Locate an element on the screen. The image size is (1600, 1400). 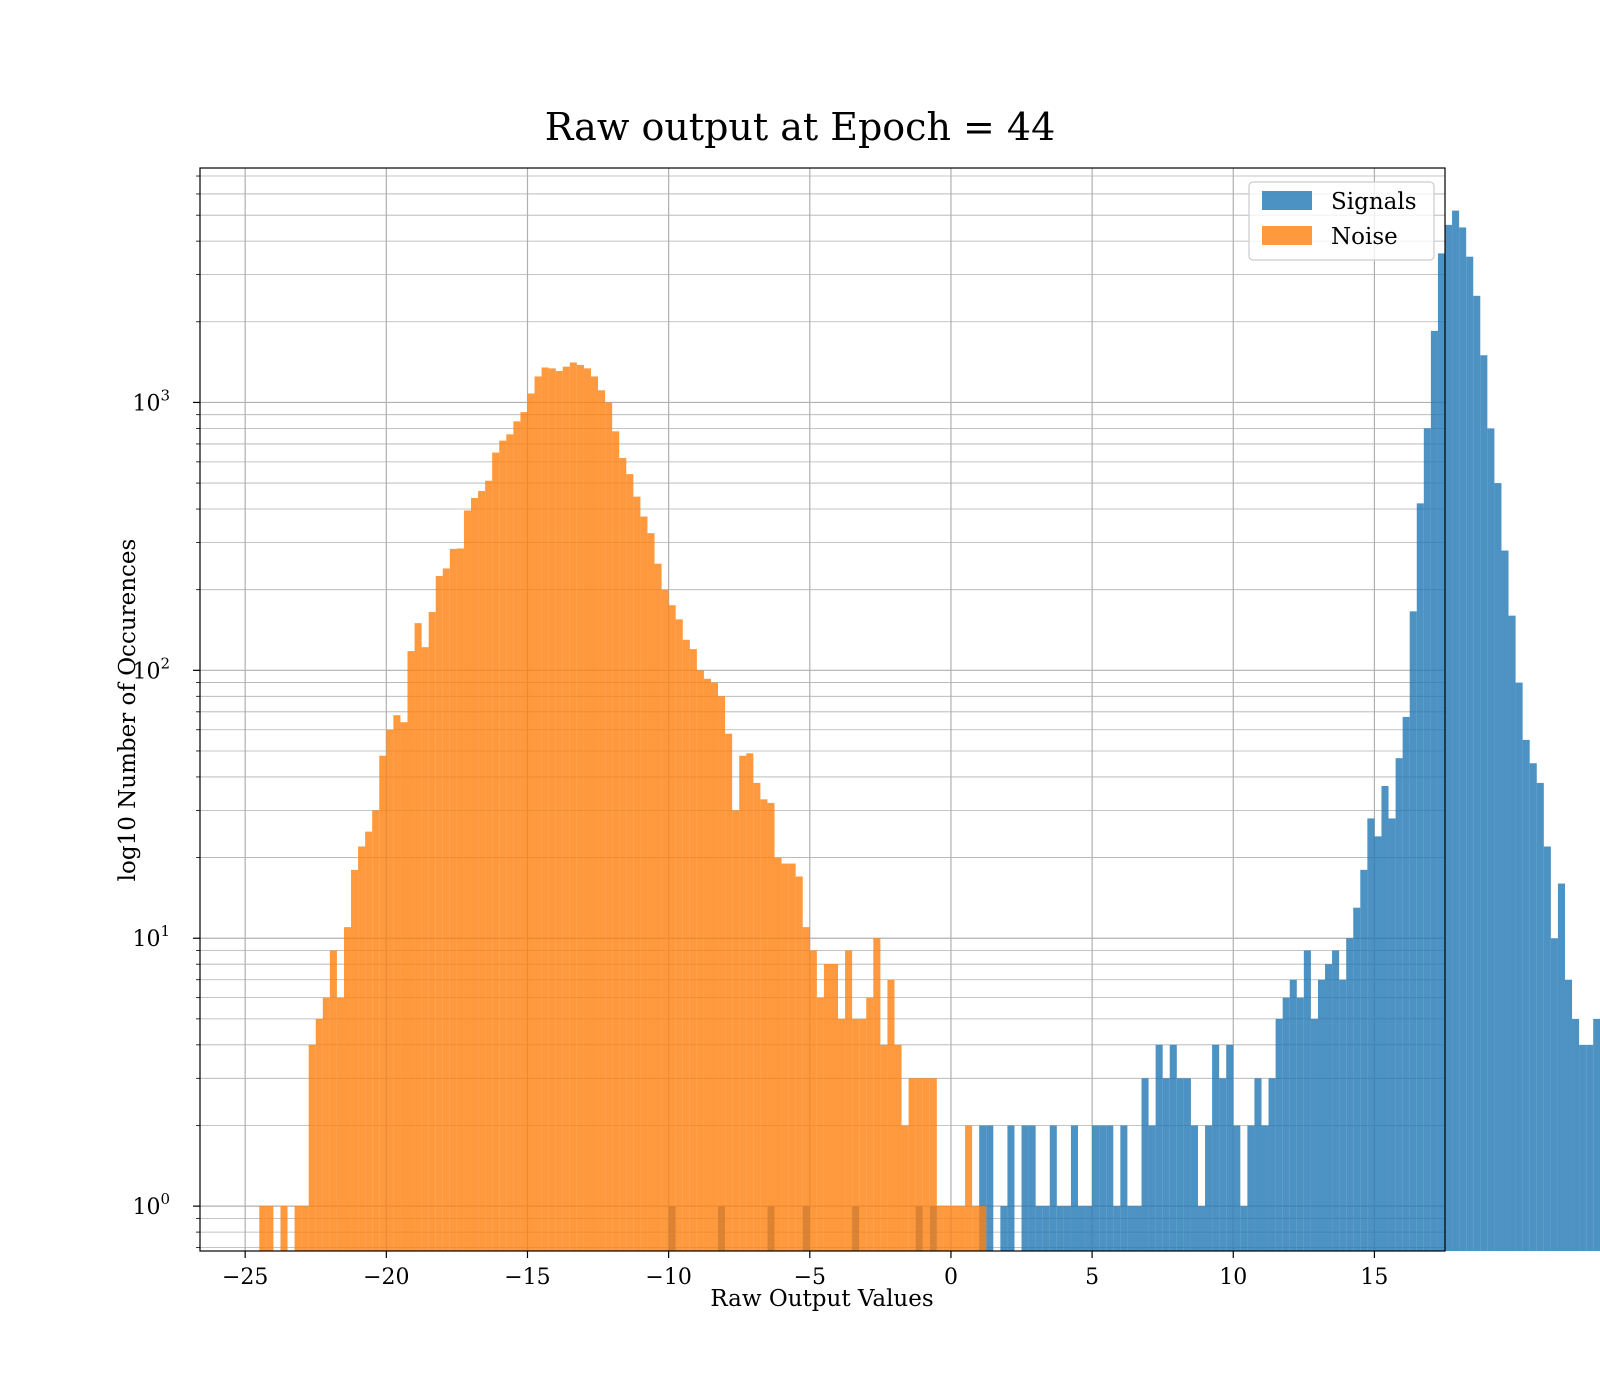
x-tick-label: 15 is located at coordinates (1374, 1277).